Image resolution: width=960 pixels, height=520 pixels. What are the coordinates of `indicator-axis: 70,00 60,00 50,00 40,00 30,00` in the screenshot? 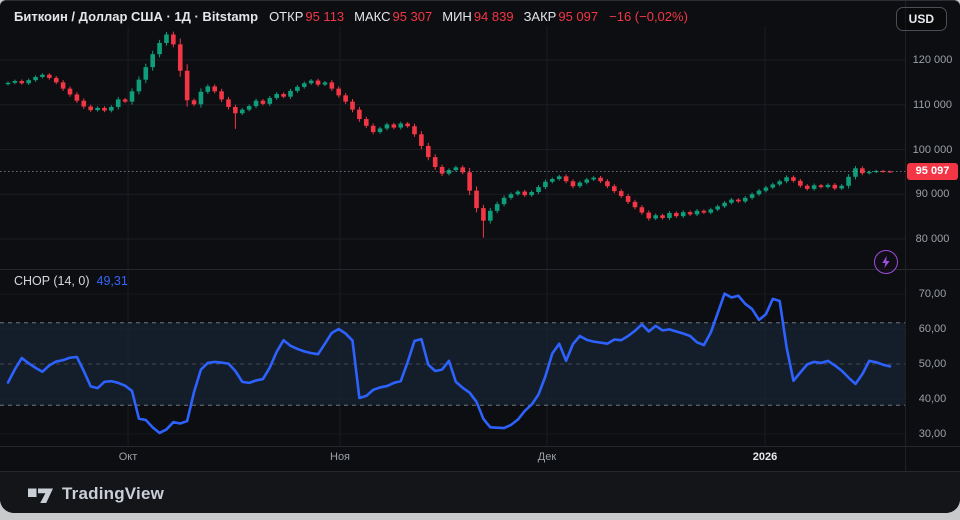 It's located at (932, 357).